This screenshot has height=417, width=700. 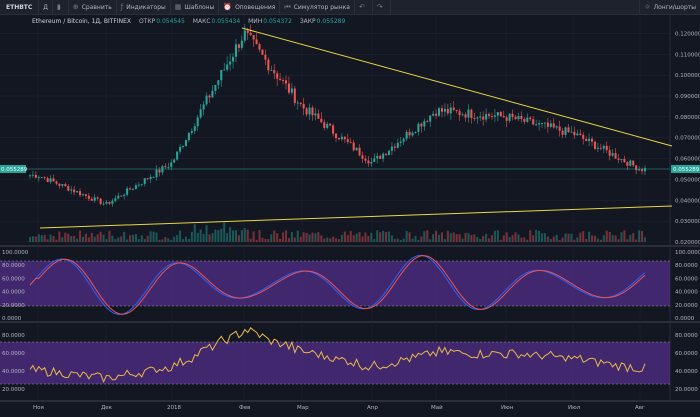 What do you see at coordinates (122, 7) in the screenshot?
I see `indicator-icon: ƒ` at bounding box center [122, 7].